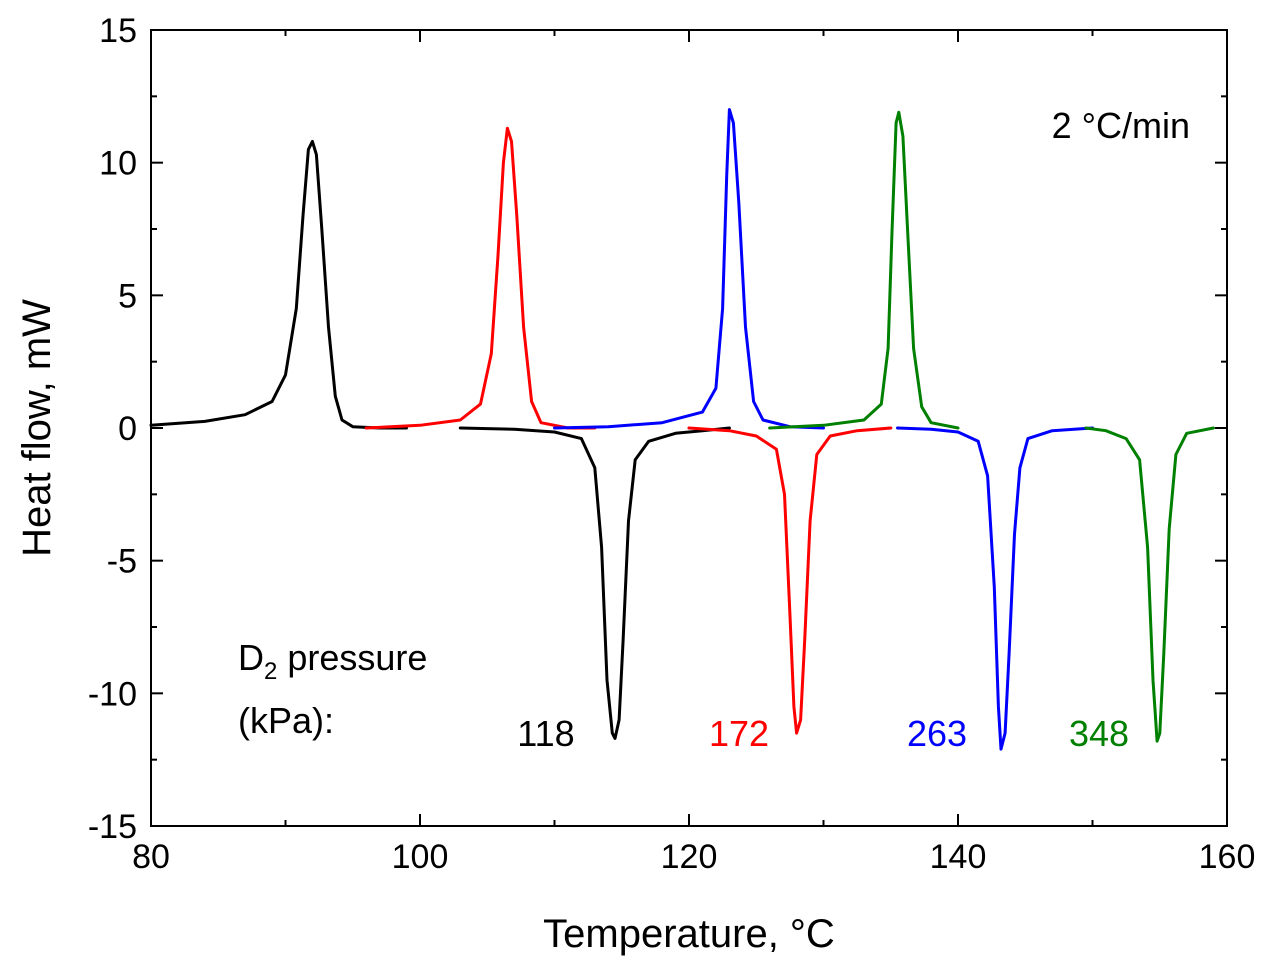  I want to click on y-tick-label: 10, so click(118, 164).